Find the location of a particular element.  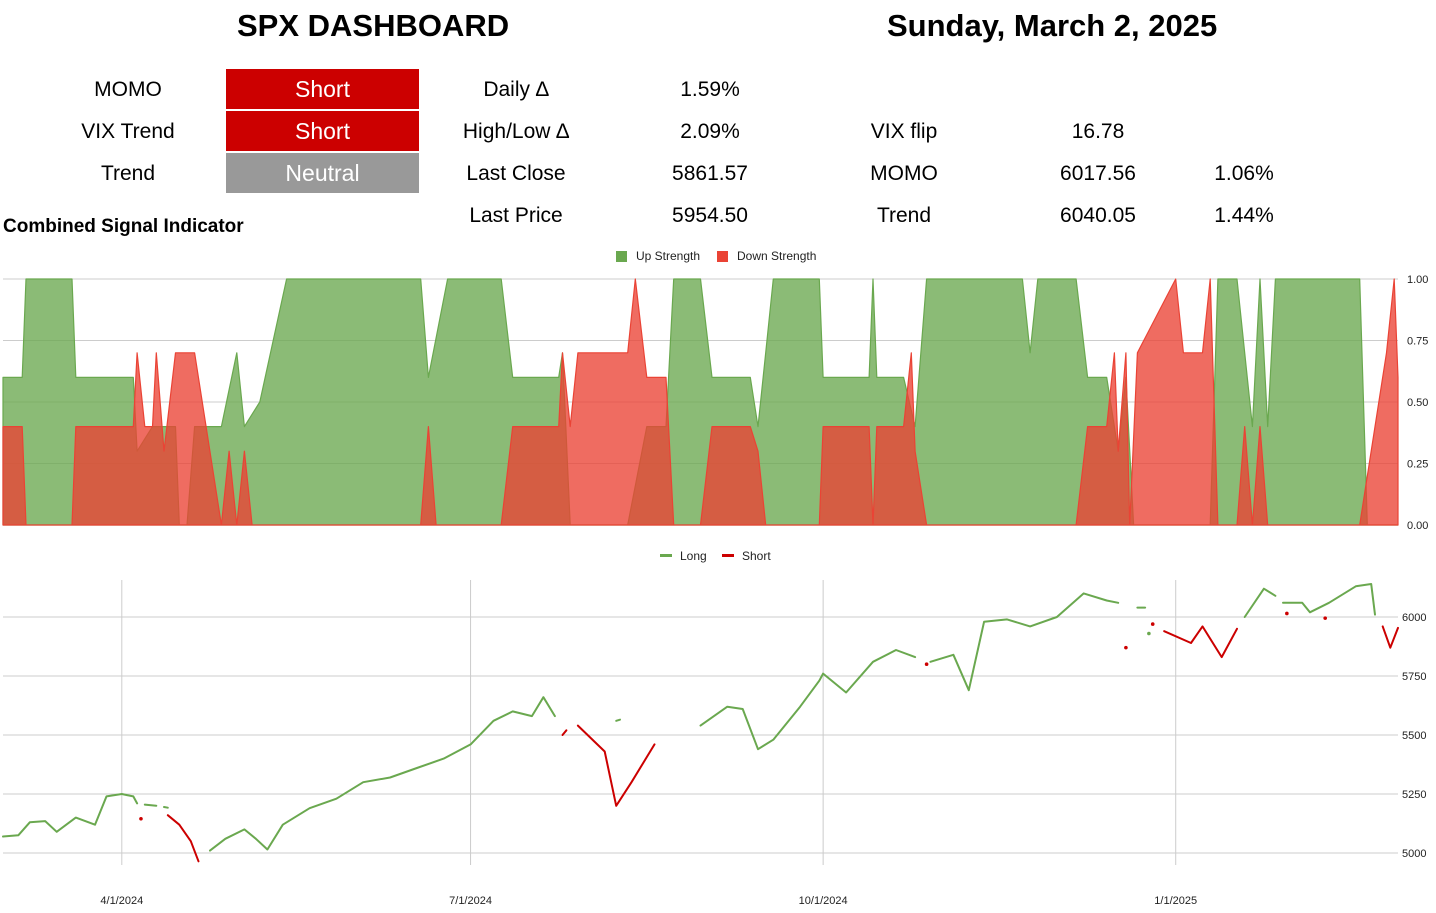

signal-label-vix-trend: VIX Trend is located at coordinates (128, 131).